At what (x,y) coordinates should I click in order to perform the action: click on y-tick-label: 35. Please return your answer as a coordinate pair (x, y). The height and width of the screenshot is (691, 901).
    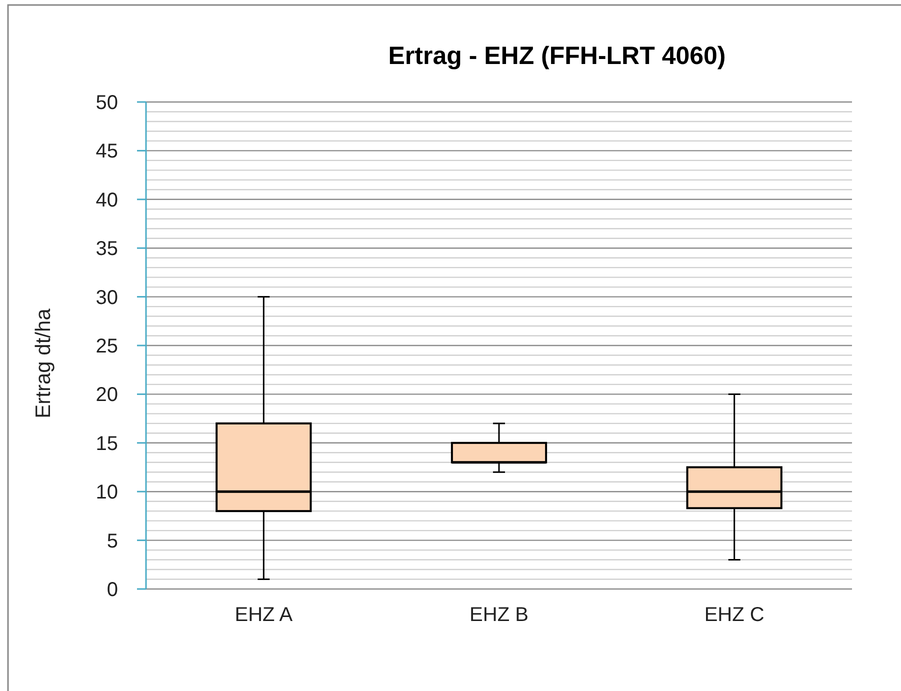
    Looking at the image, I should click on (107, 249).